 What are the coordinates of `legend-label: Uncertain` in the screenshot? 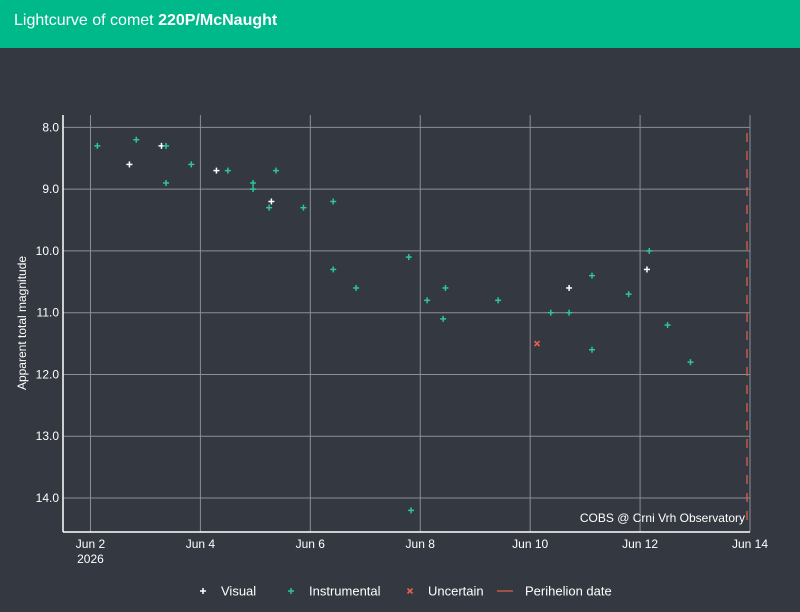 It's located at (456, 591).